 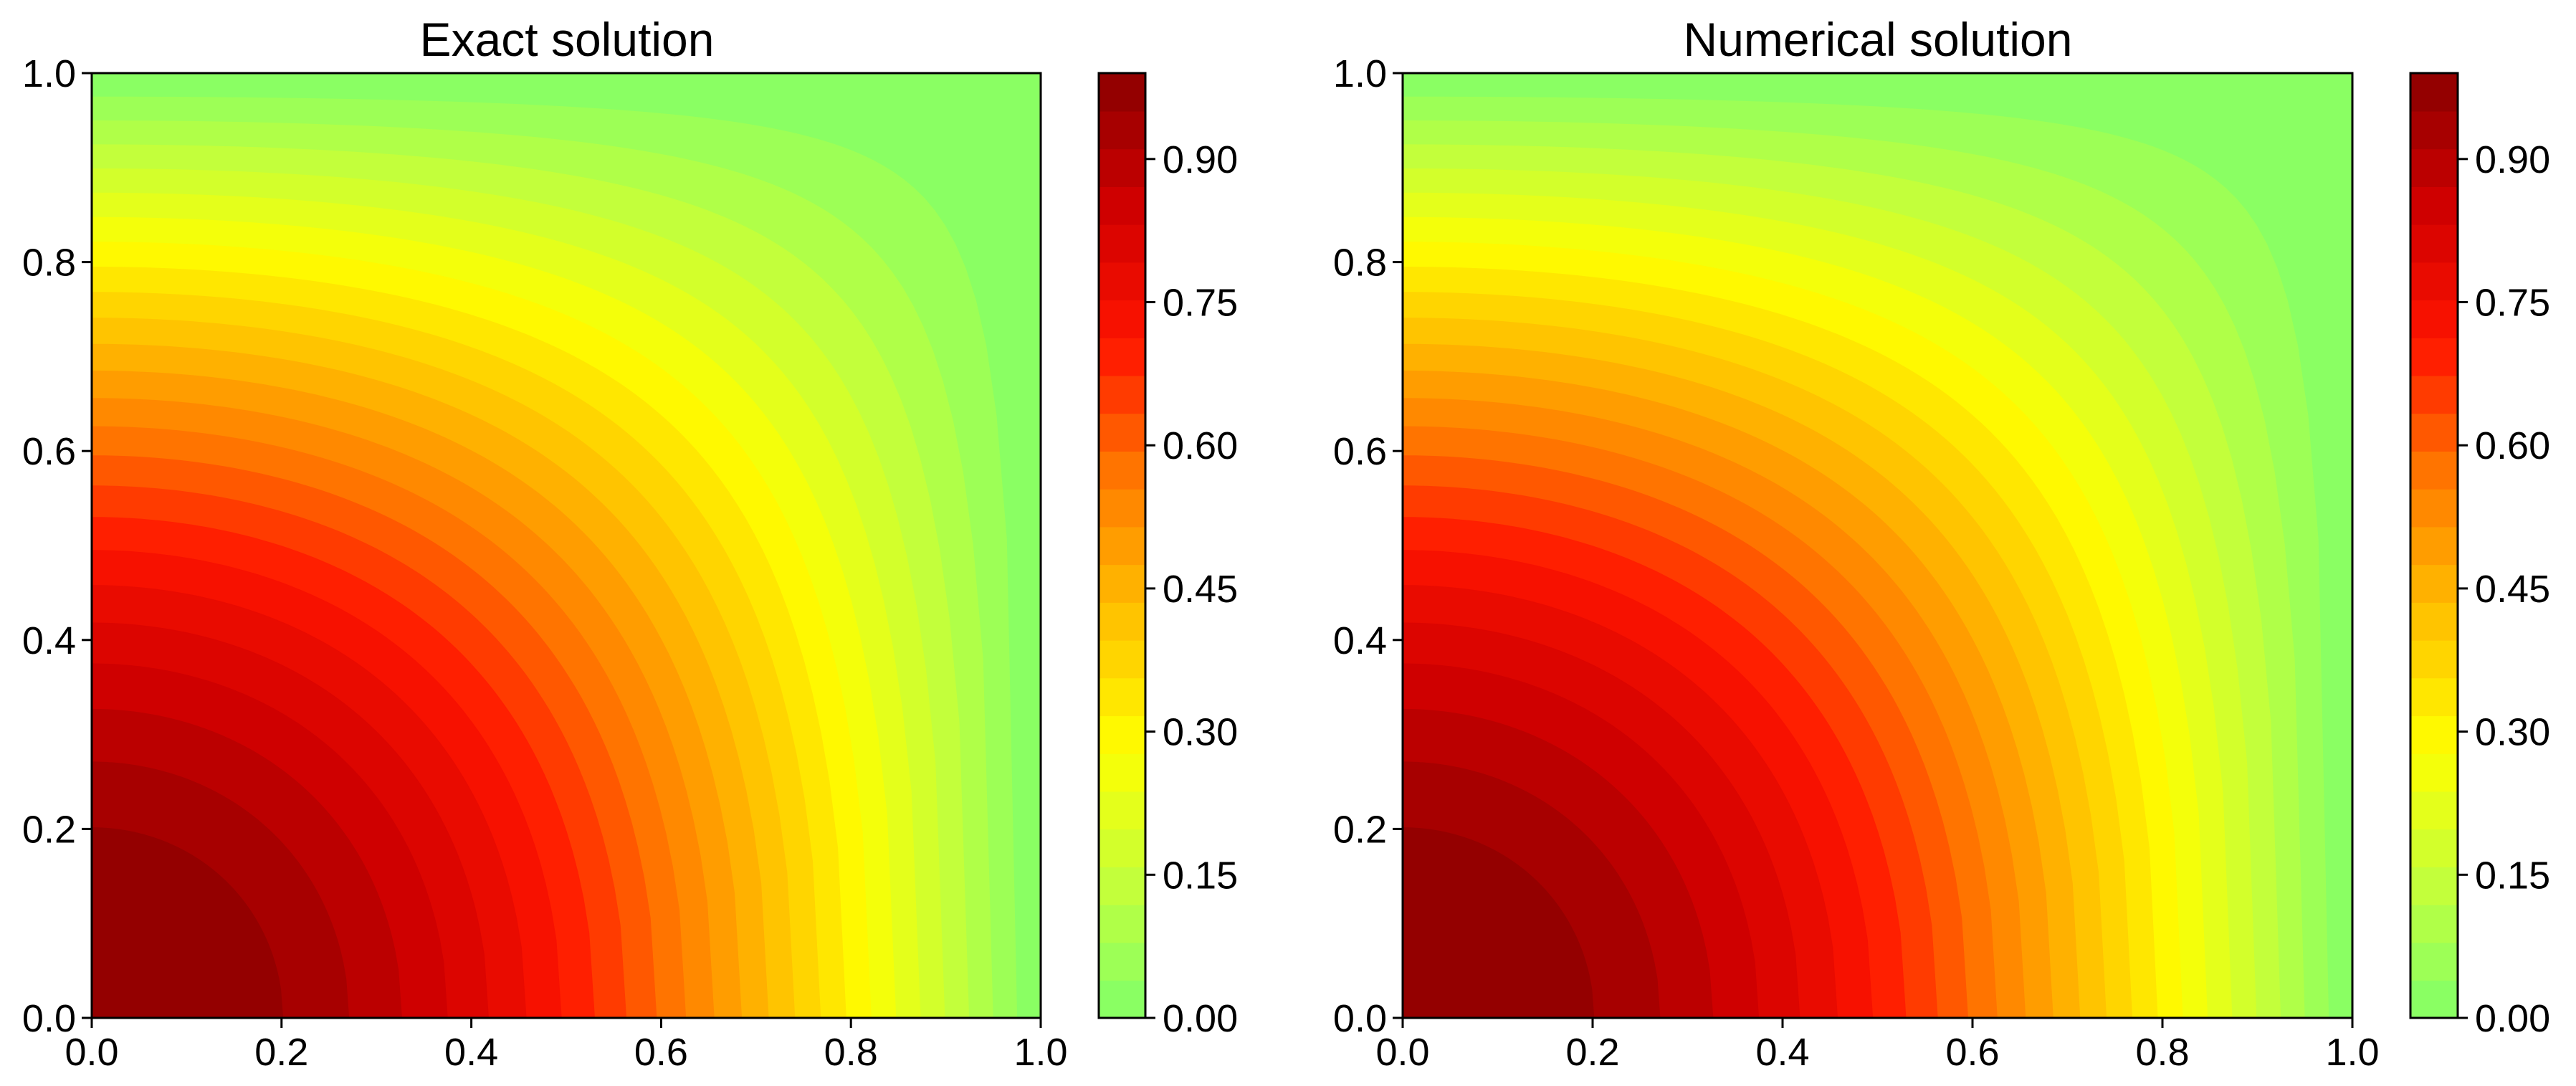 I want to click on y-tick-label: 0.2, so click(x=49, y=829).